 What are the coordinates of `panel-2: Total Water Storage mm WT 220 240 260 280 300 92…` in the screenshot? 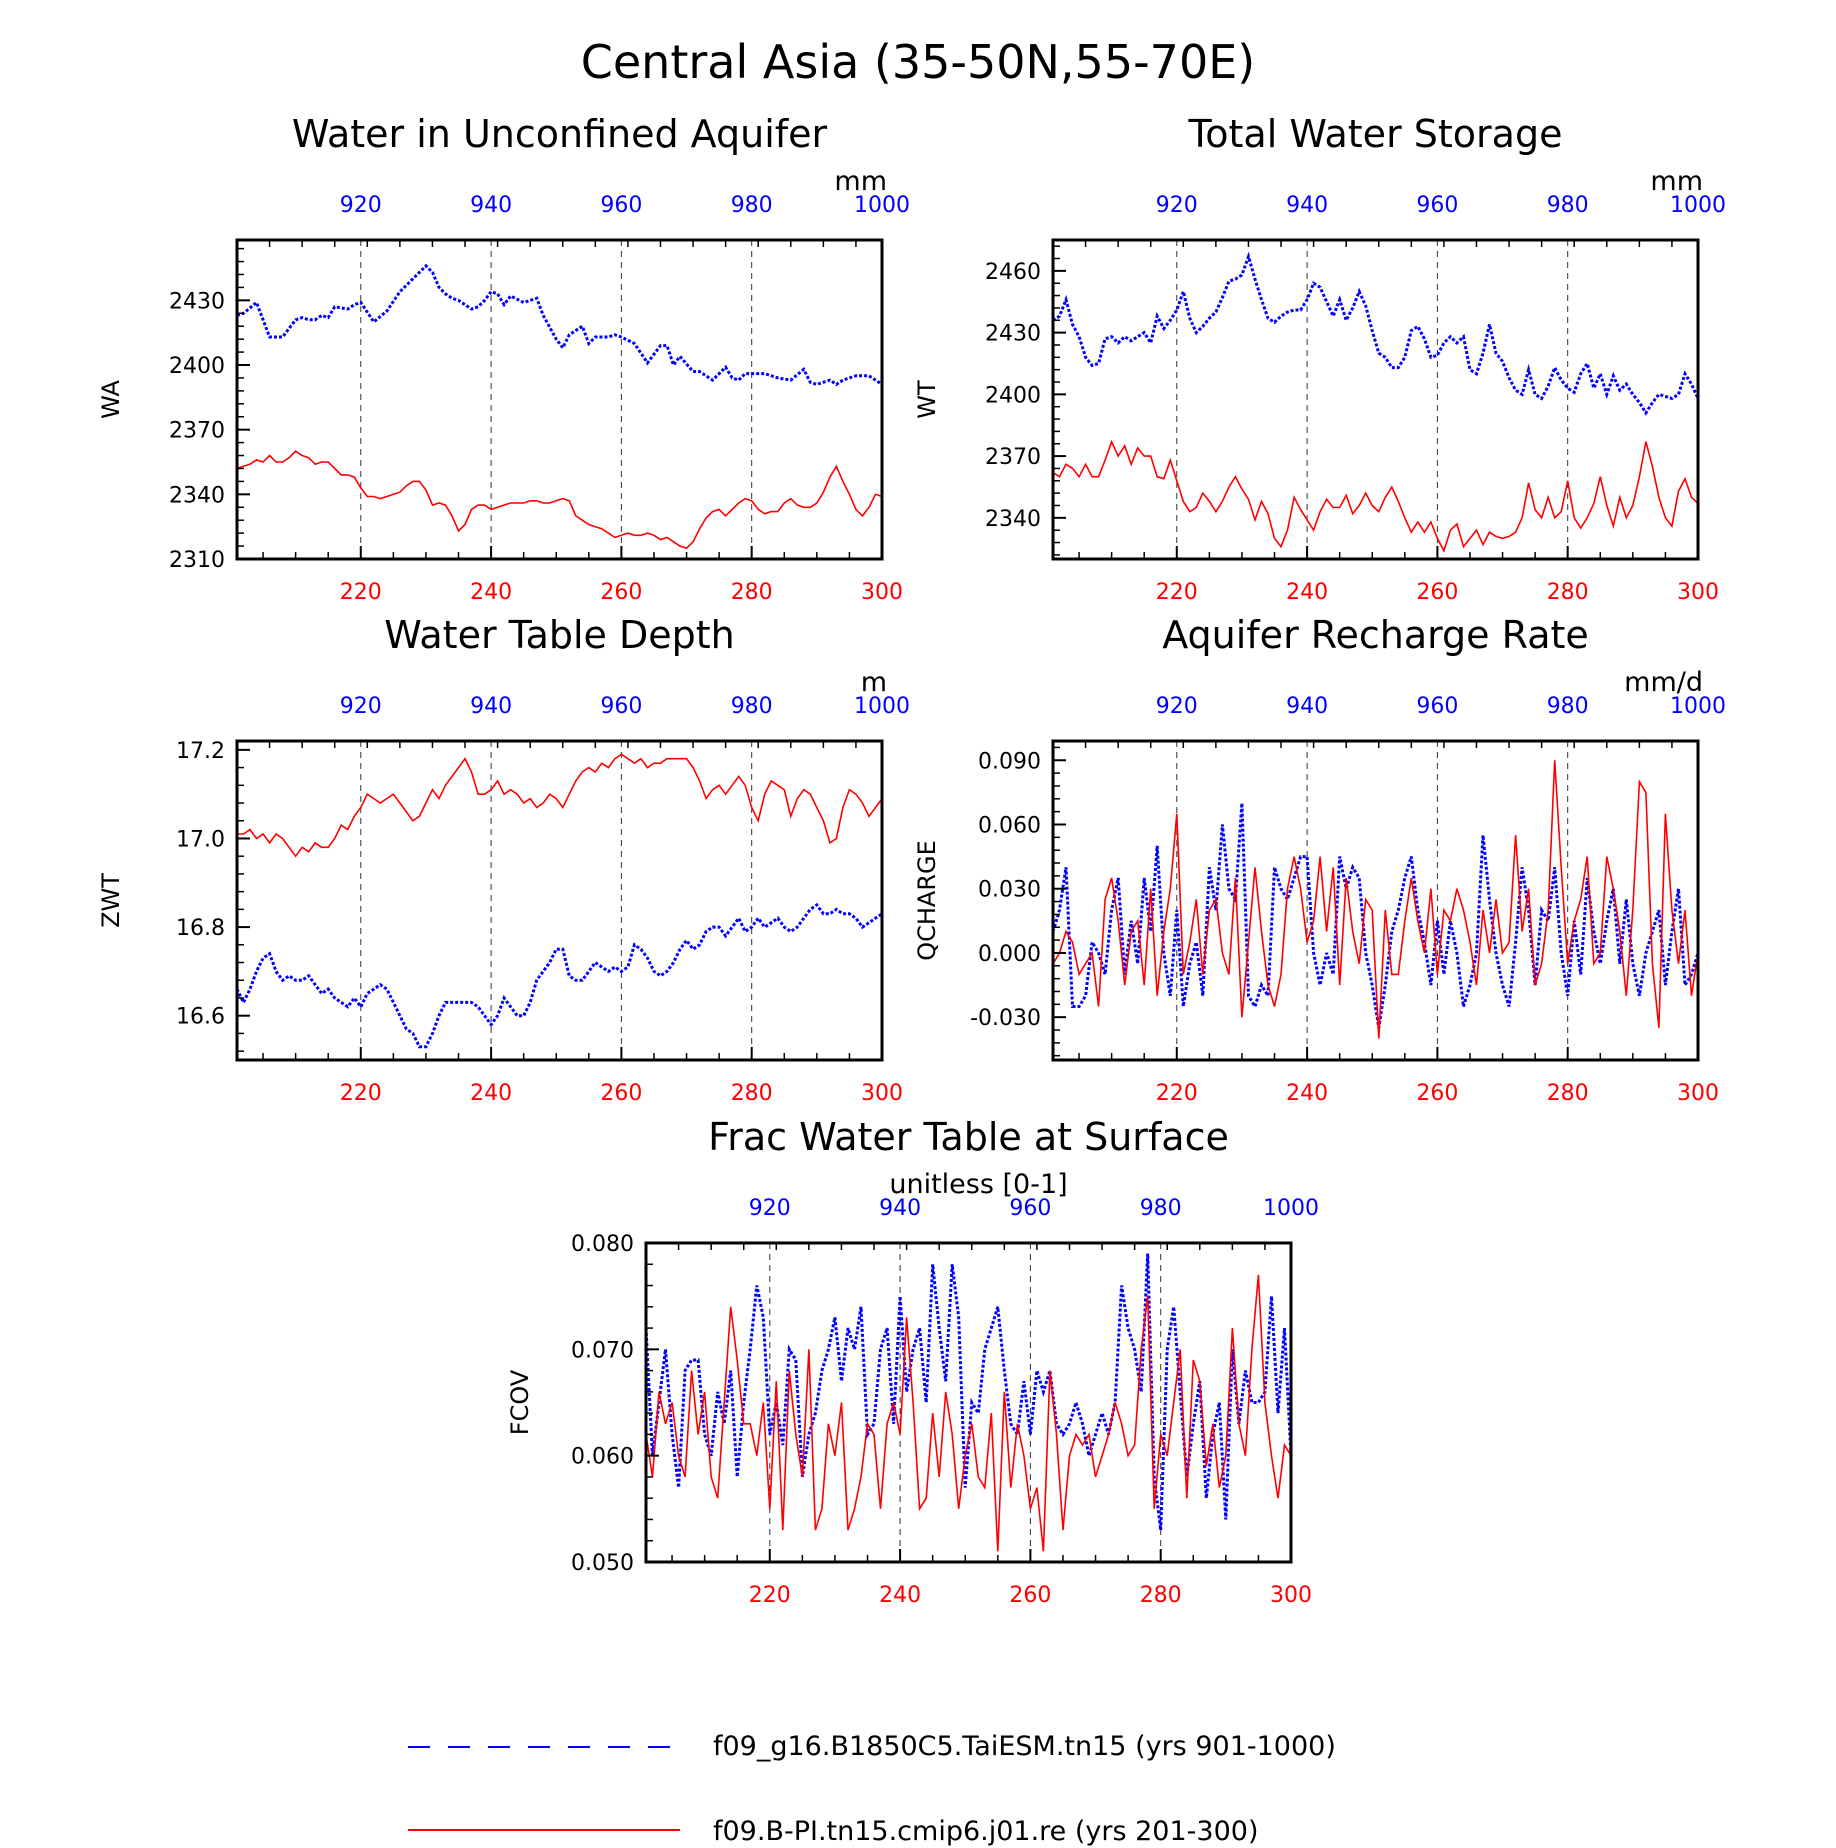 It's located at (1319, 358).